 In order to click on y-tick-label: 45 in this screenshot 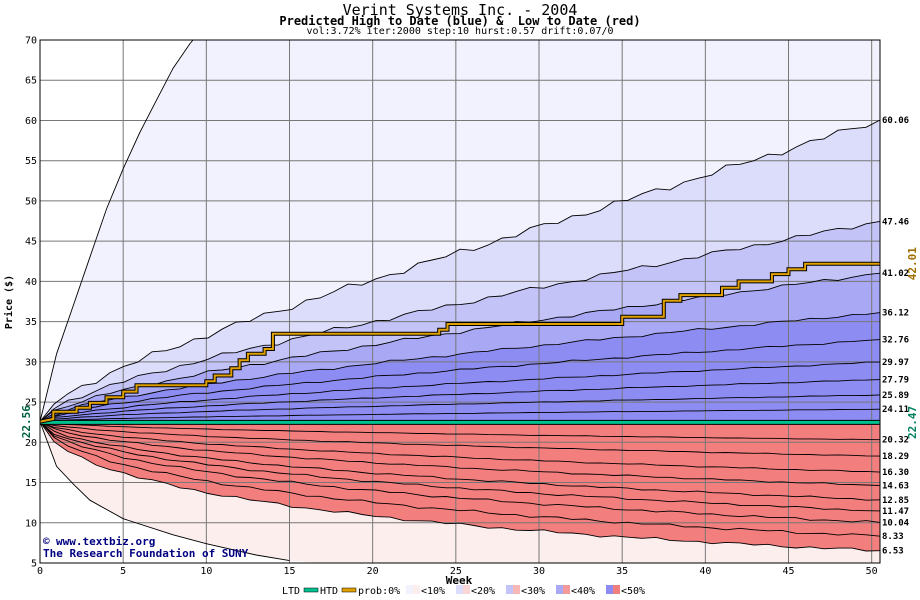, I will do `click(31, 242)`.